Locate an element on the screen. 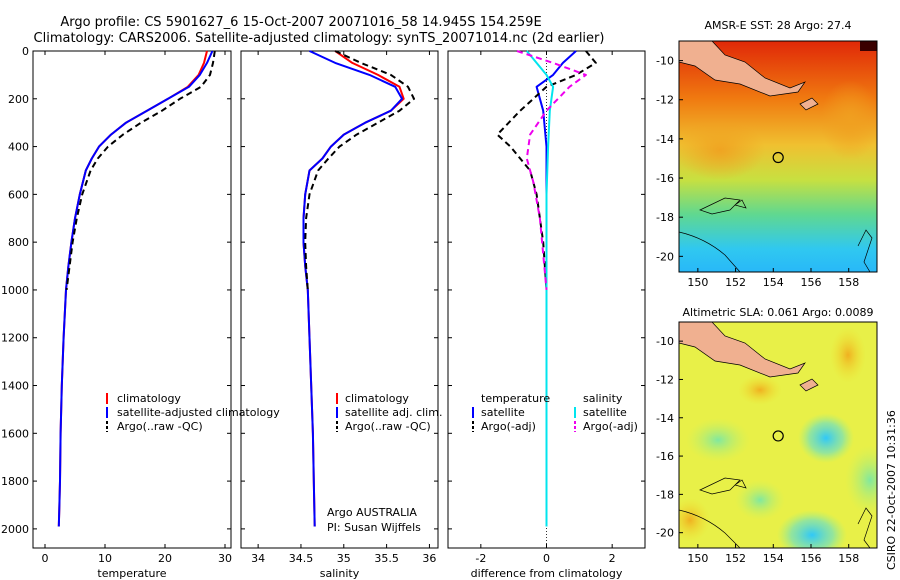 Image resolution: width=900 pixels, height=580 pixels. x-tick-label: -2 is located at coordinates (480, 558).